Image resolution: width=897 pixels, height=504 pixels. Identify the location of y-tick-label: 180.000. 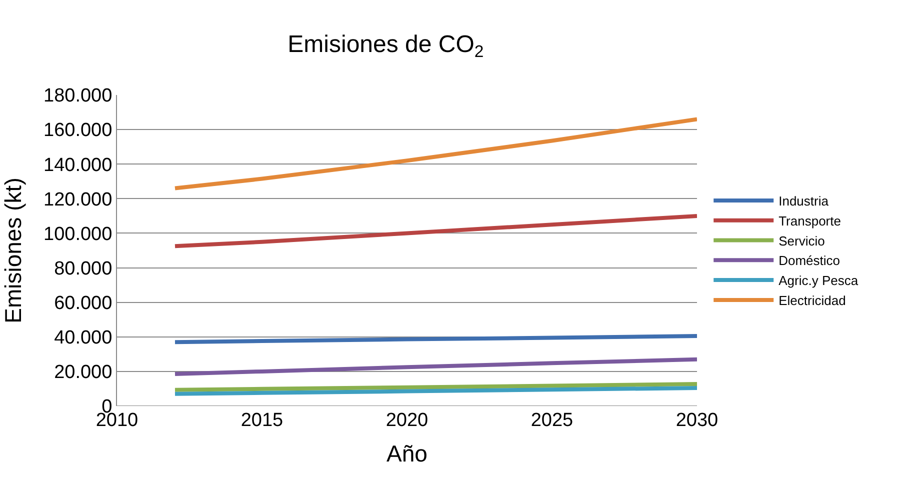
(78, 96).